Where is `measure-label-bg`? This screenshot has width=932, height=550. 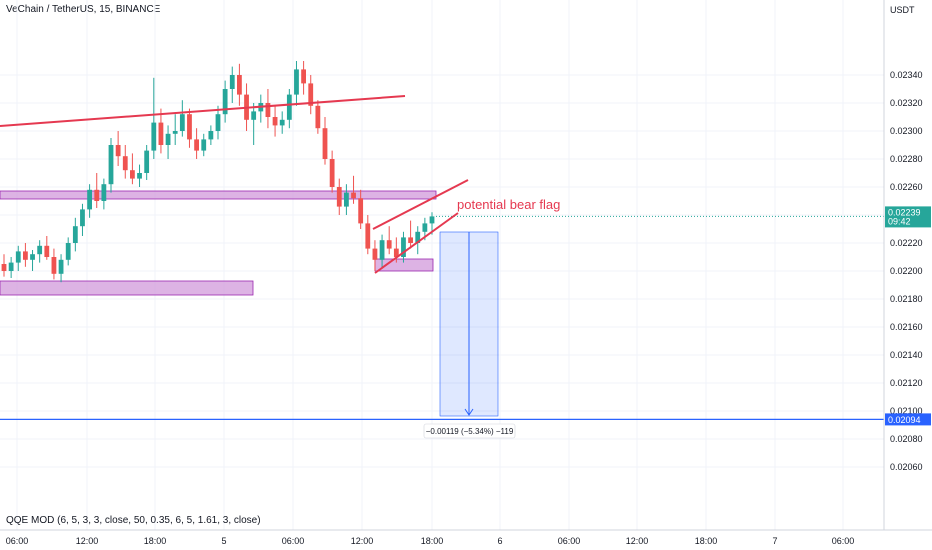 measure-label-bg is located at coordinates (469, 431).